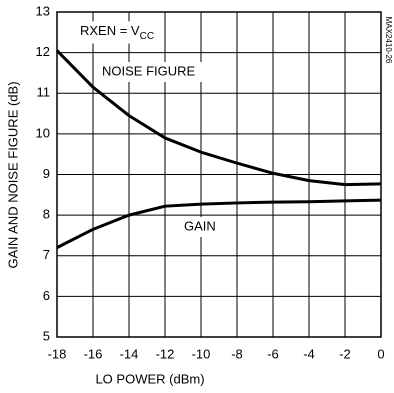  What do you see at coordinates (46, 173) in the screenshot?
I see `y-tick-label: 9` at bounding box center [46, 173].